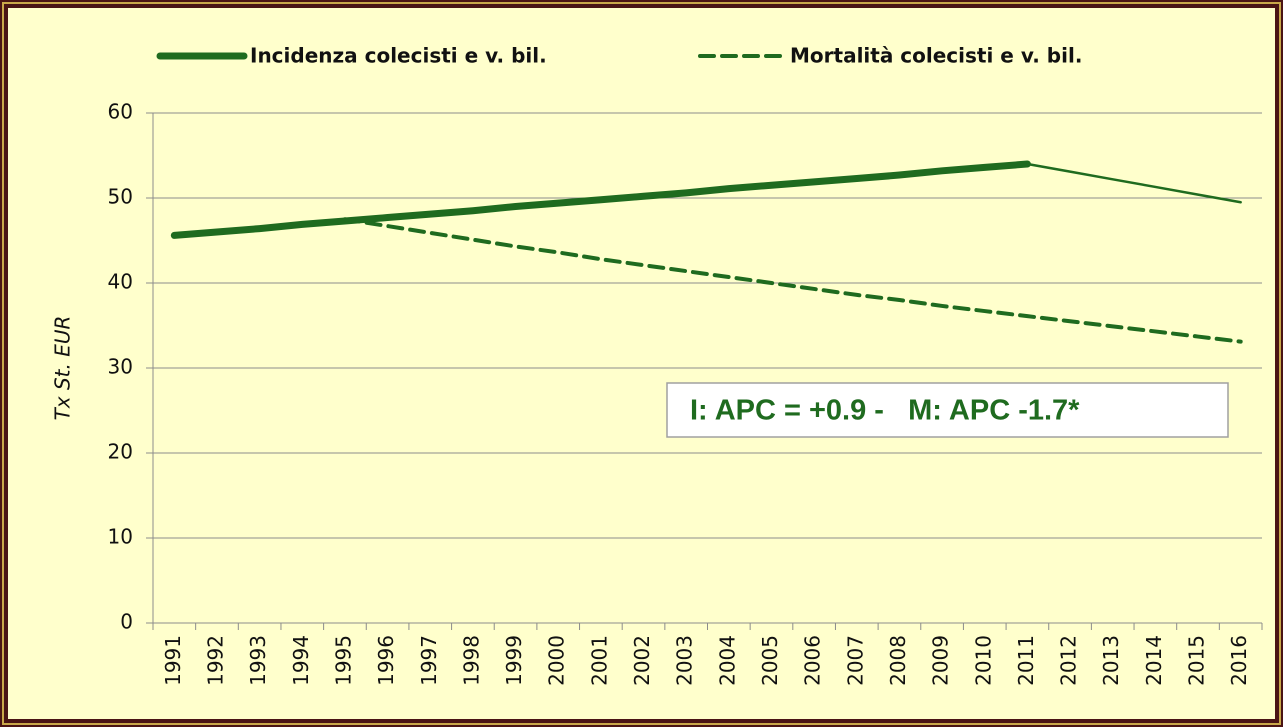 Image resolution: width=1283 pixels, height=727 pixels. What do you see at coordinates (941, 660) in the screenshot?
I see `x-tick-label: 2009` at bounding box center [941, 660].